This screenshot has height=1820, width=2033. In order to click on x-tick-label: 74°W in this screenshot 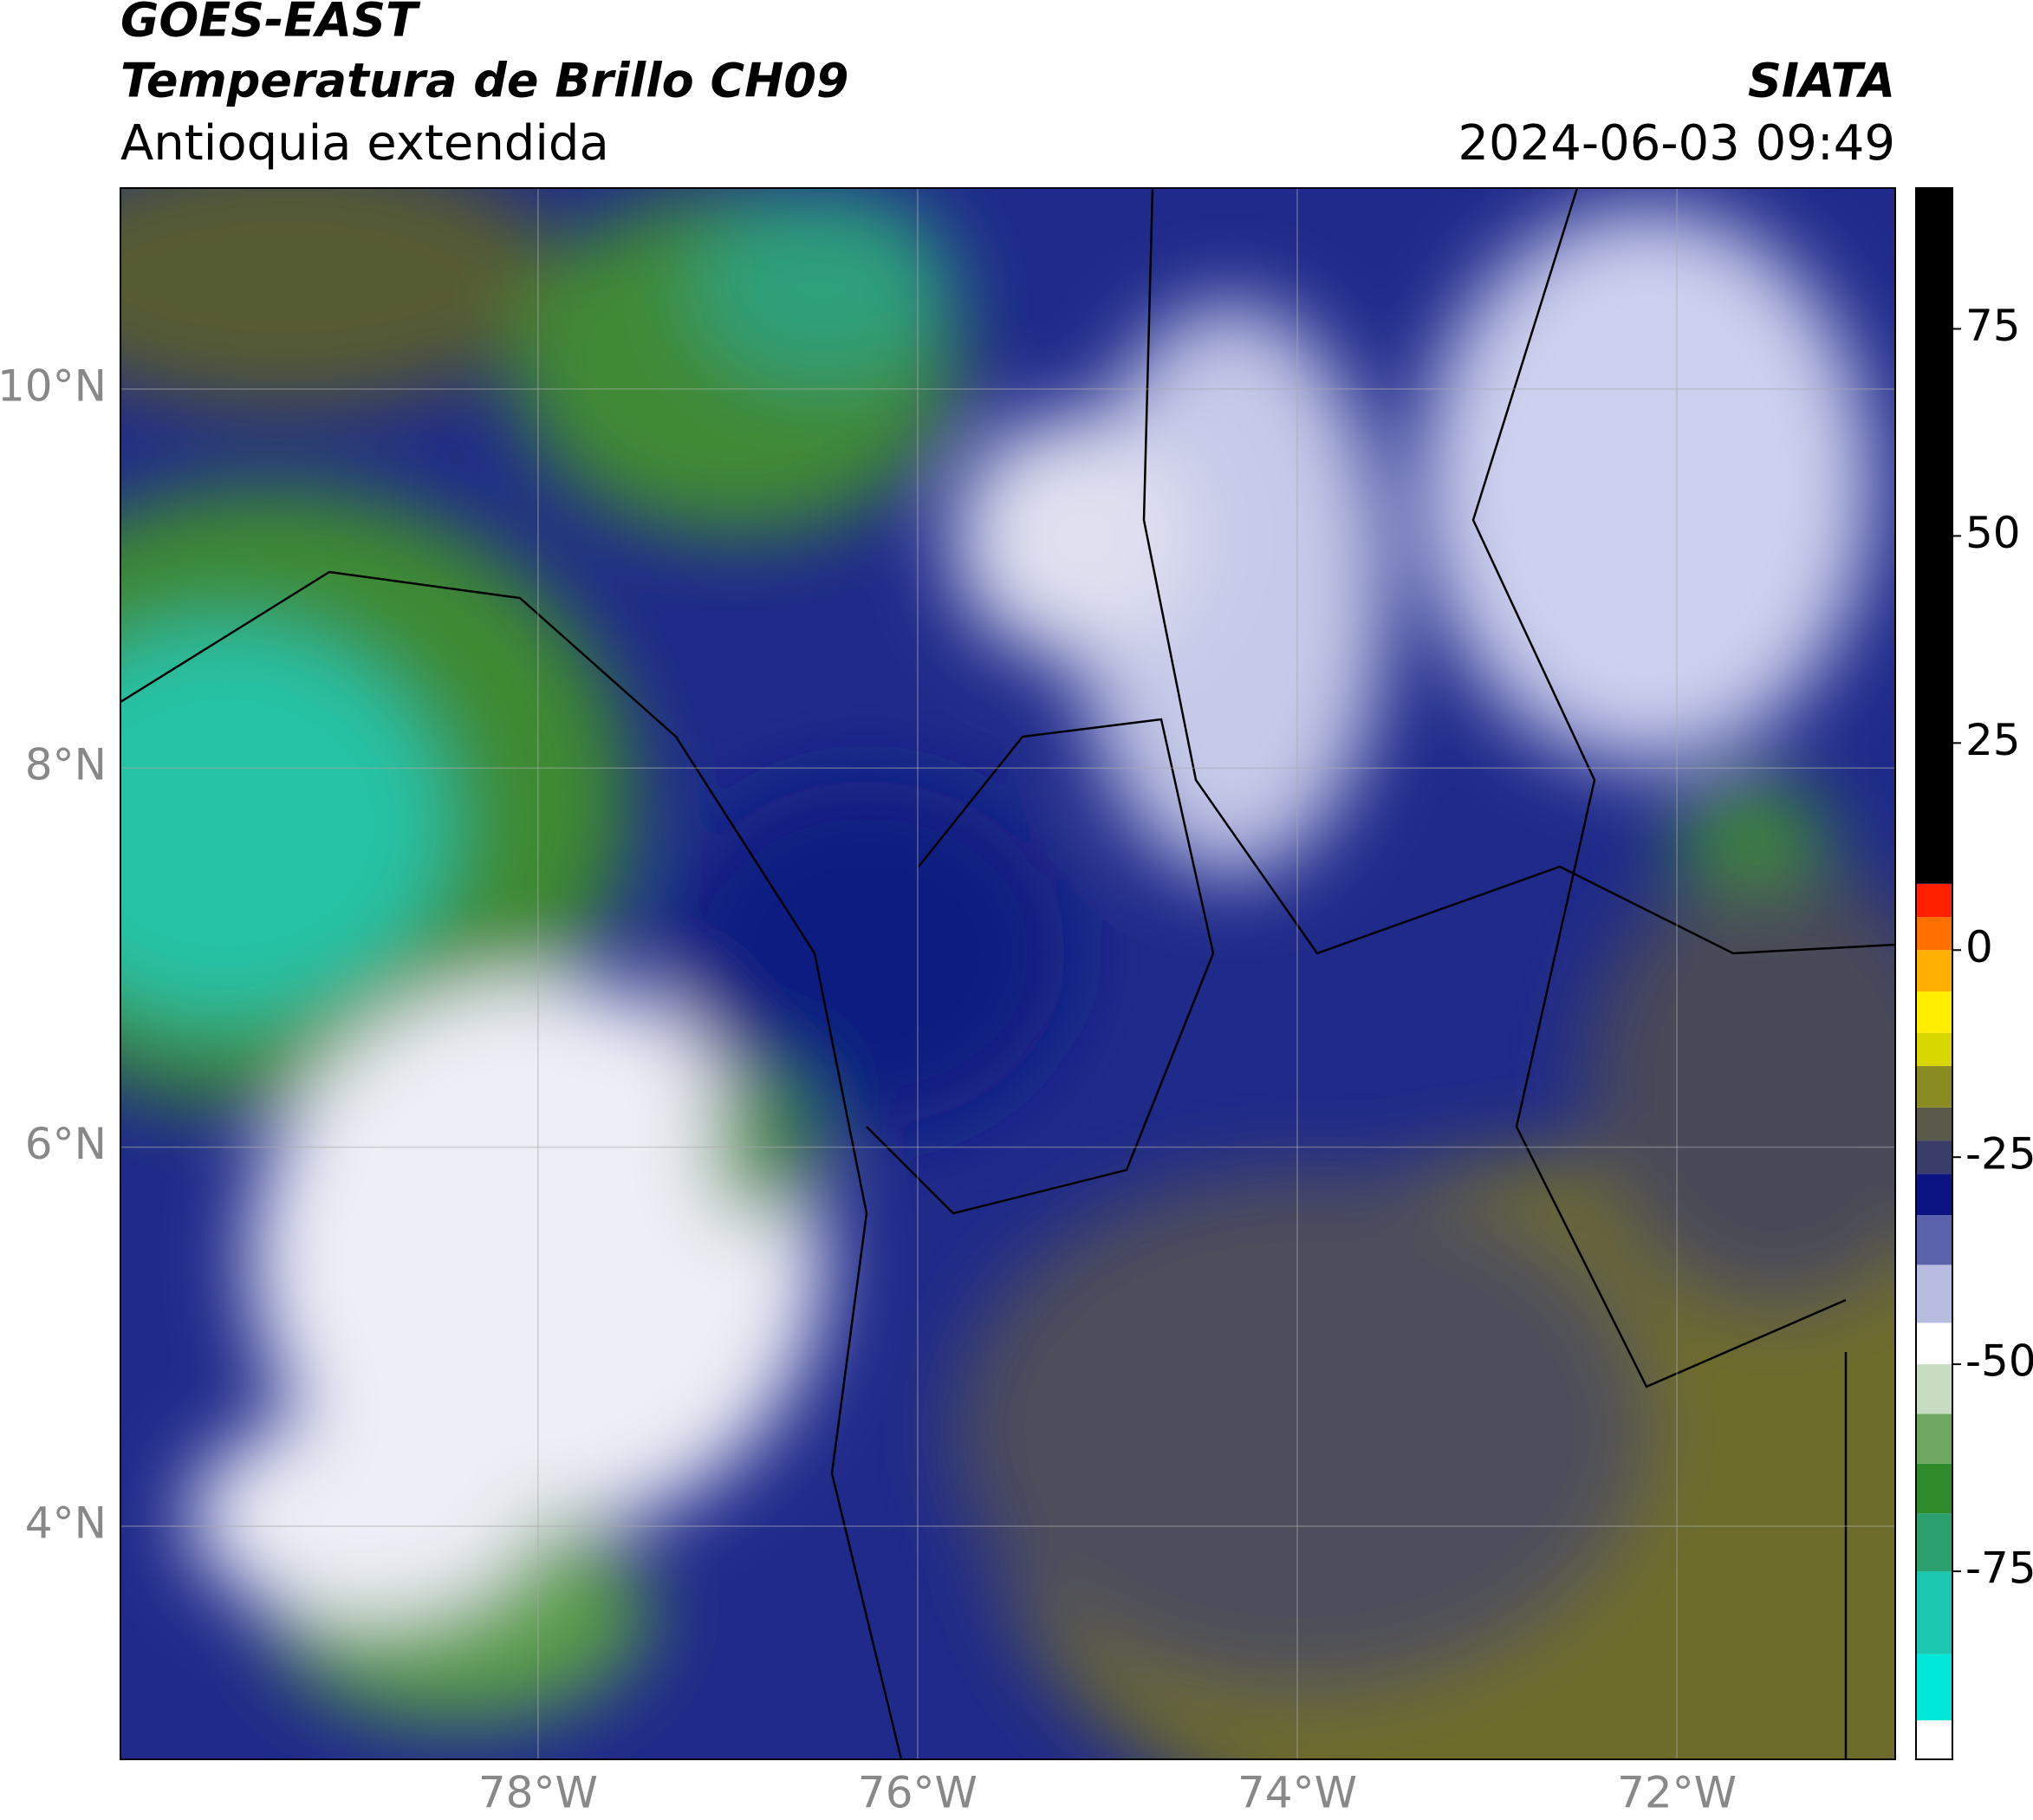, I will do `click(1297, 1793)`.